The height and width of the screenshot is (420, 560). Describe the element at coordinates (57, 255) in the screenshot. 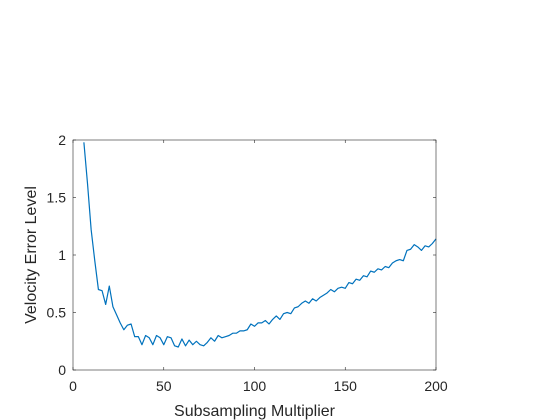

I see `y-tick-labels: 0 0.5 1 1.5 2` at that location.